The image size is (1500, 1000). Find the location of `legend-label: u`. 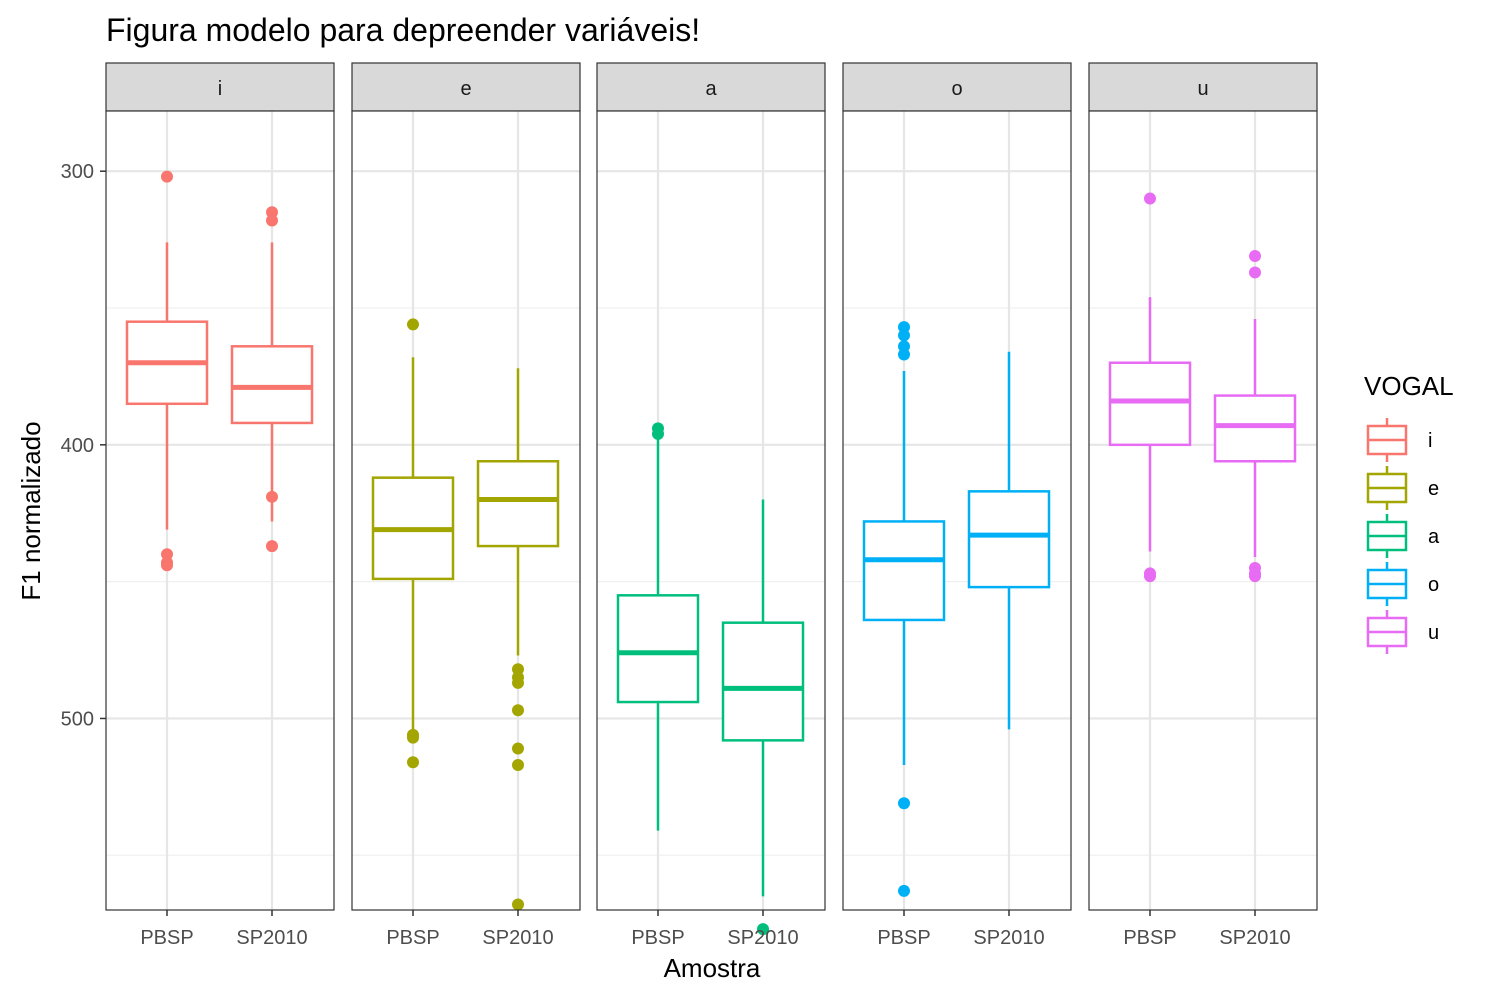

legend-label: u is located at coordinates (1433, 633).